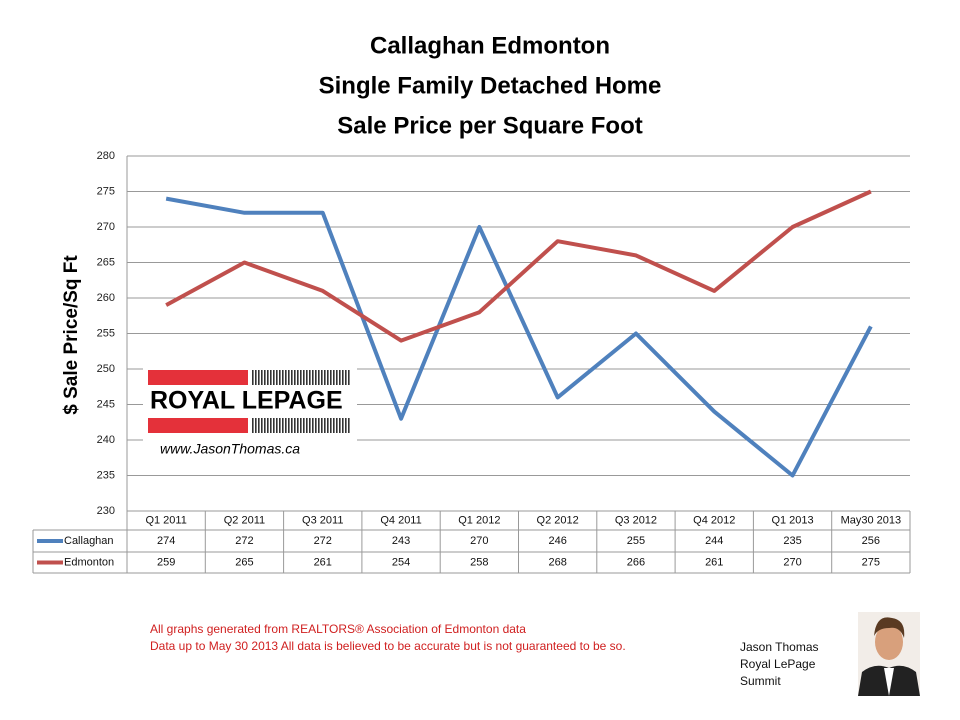  I want to click on table-value: 255, so click(636, 541).